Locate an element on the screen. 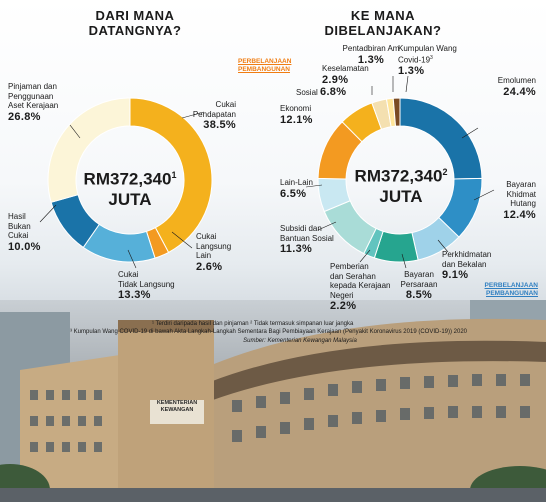 This screenshot has height=502, width=546. label-cukai-tidak-langsung: Cukai Tidak Langsung 13.3% is located at coordinates (146, 285).